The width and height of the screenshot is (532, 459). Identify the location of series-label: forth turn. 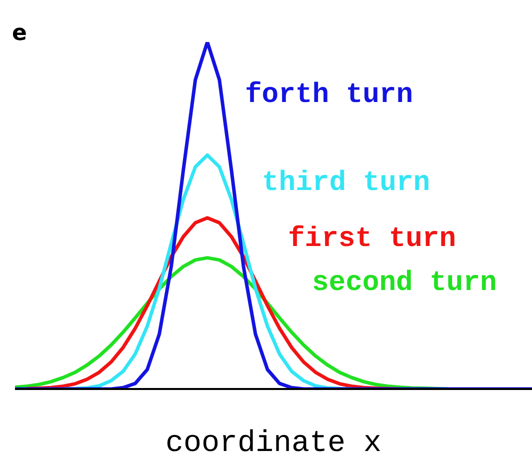
(329, 96).